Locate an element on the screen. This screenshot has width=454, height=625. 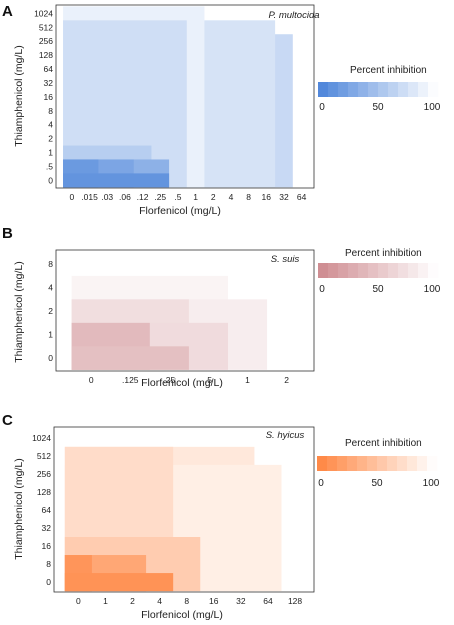
species-label: S. suis is located at coordinates (285, 259).